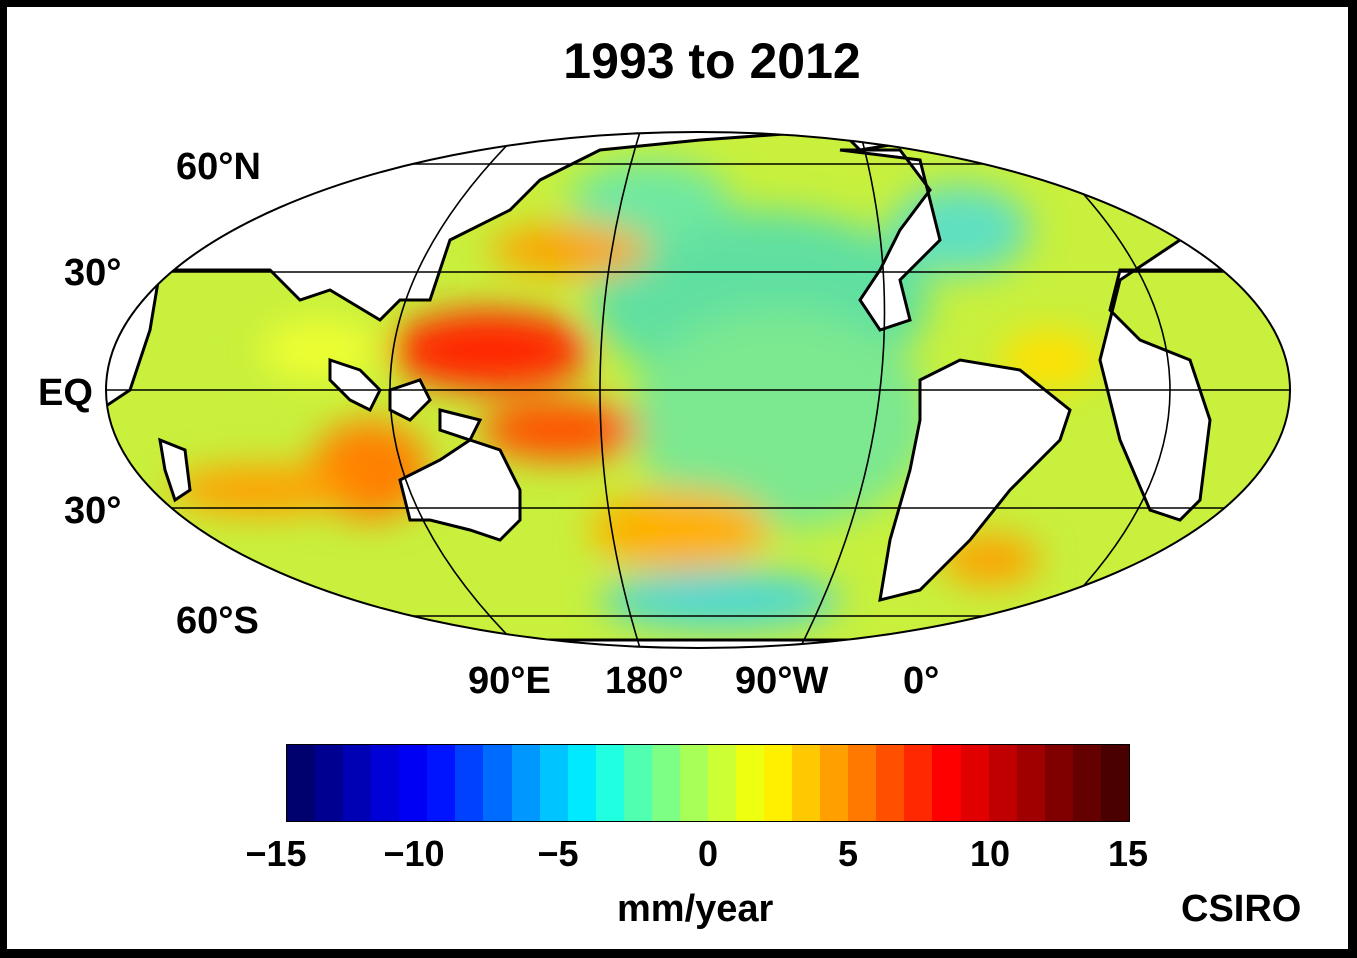  I want to click on lat-label-eq: EQ, so click(65, 393).